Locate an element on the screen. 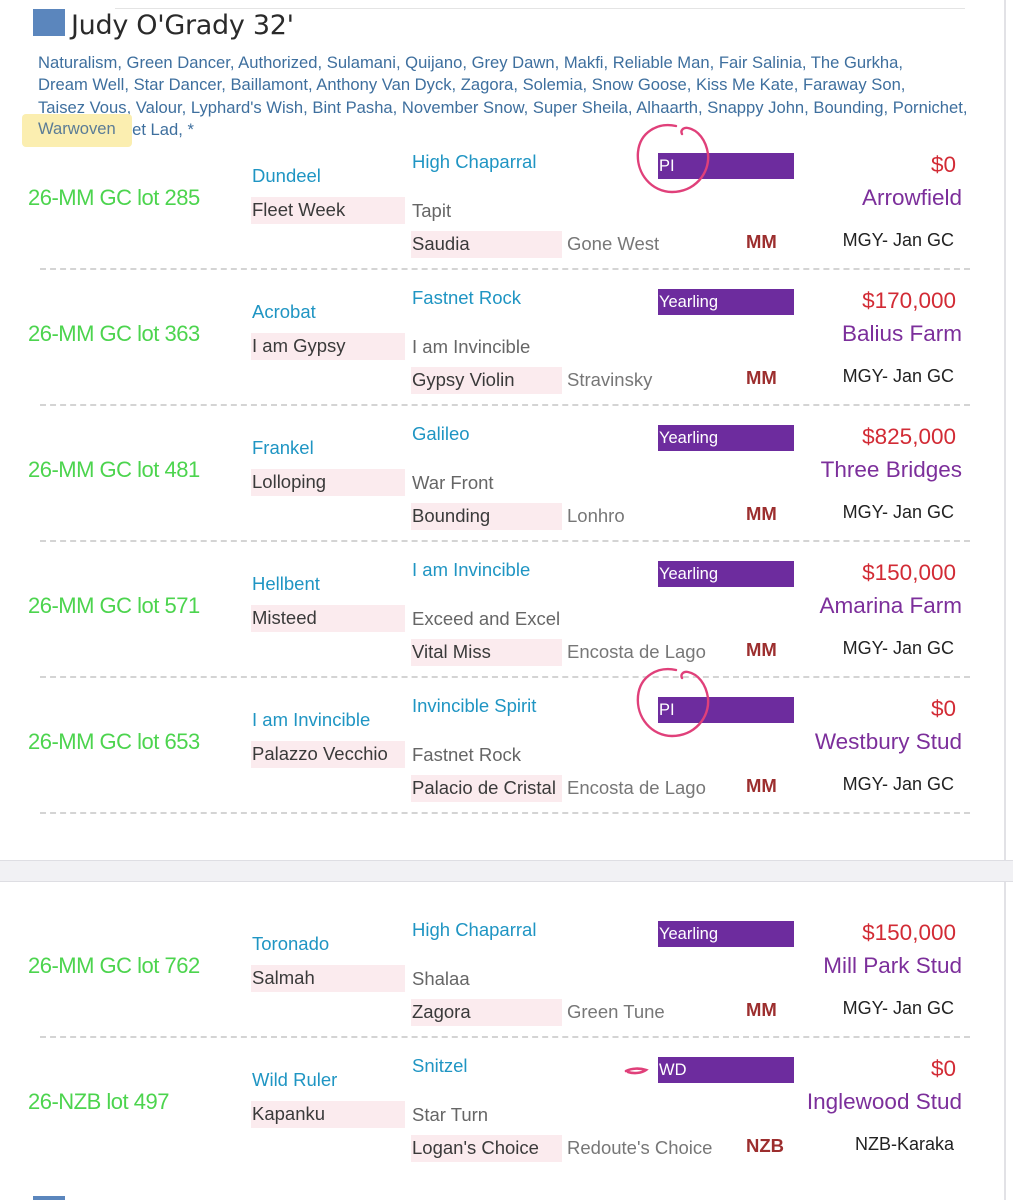 This screenshot has width=1013, height=1200. sire-name: I am Invincible is located at coordinates (311, 719).